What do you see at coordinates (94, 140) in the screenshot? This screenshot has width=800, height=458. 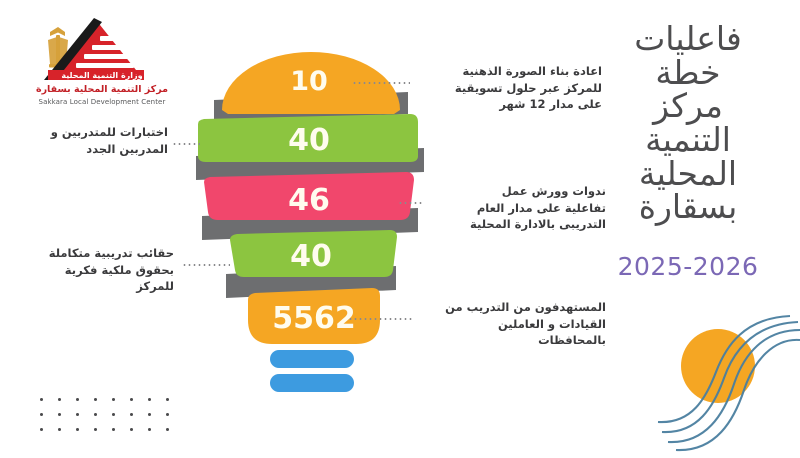 I see `callout-label-2: اختبارات للمتدربين و المدربين الجدد` at bounding box center [94, 140].